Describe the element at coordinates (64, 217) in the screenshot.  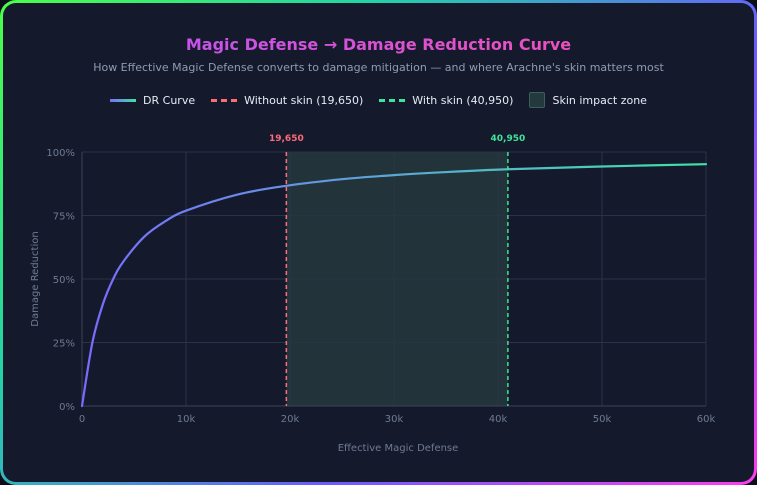
I see `y-tick-label: 75%` at that location.